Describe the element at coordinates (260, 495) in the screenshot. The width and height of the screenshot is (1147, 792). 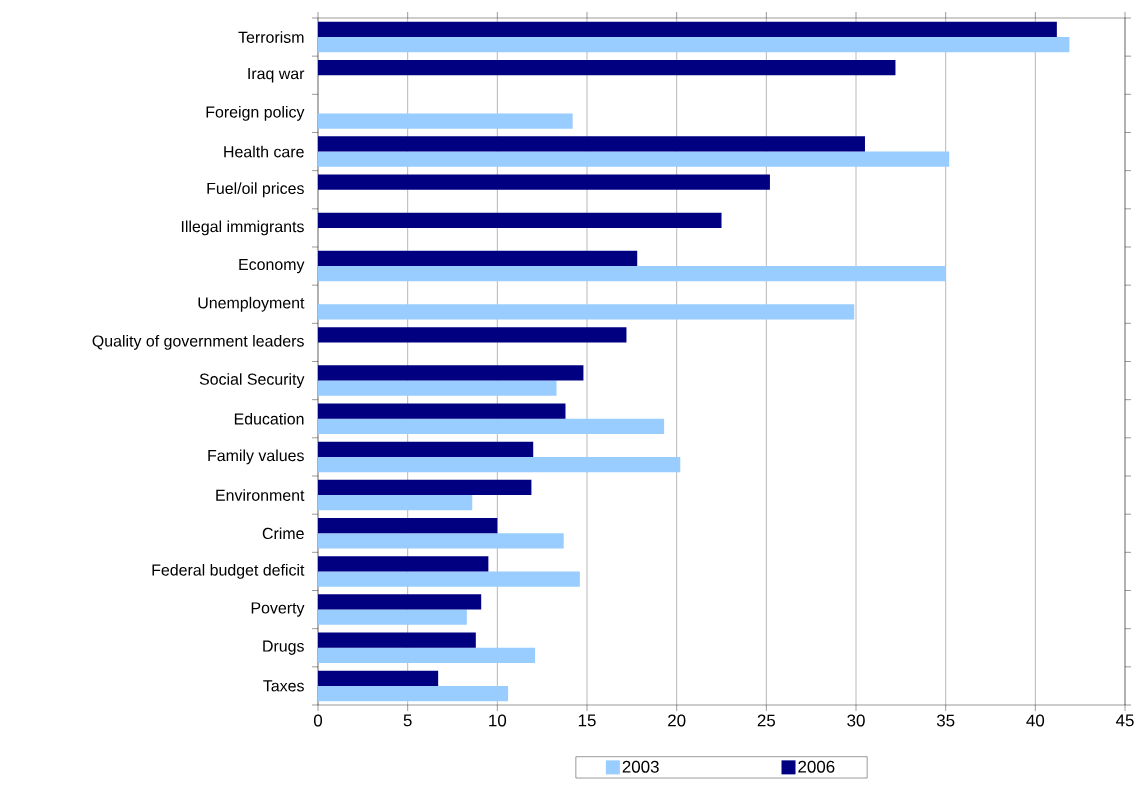
I see `y-tick-label: Environment` at that location.